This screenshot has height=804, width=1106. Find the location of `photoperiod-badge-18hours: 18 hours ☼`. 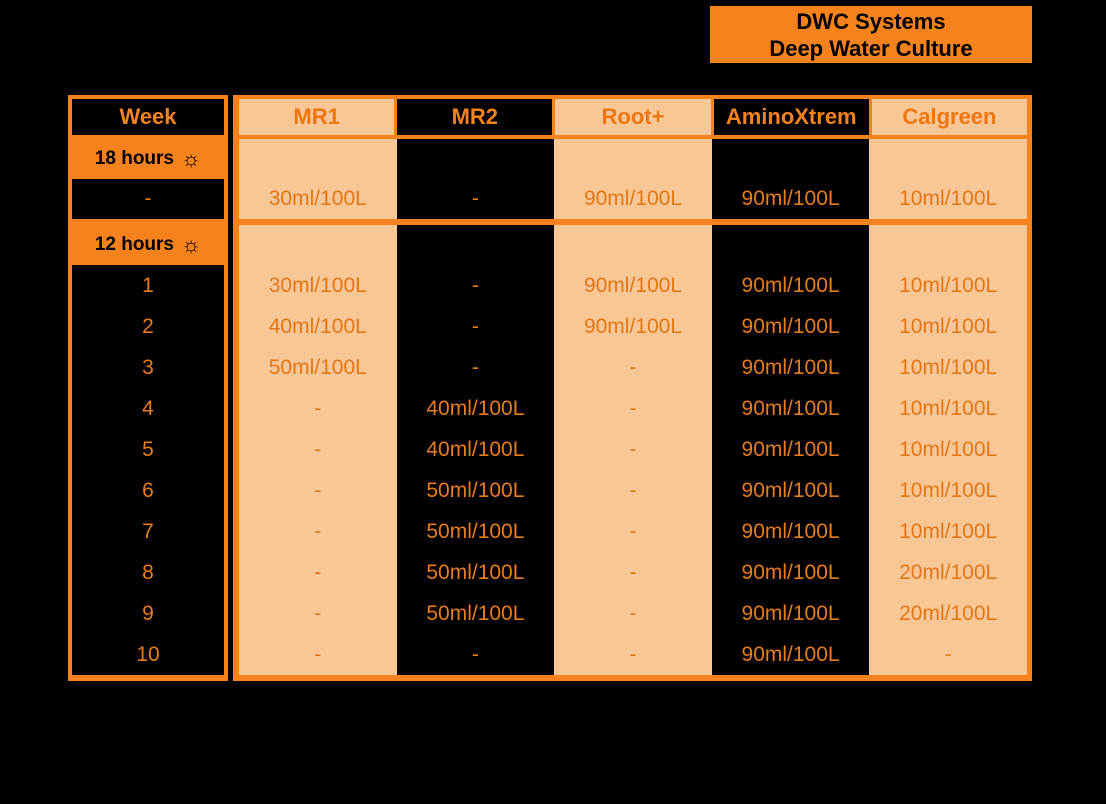

photoperiod-badge-18hours: 18 hours ☼ is located at coordinates (148, 159).